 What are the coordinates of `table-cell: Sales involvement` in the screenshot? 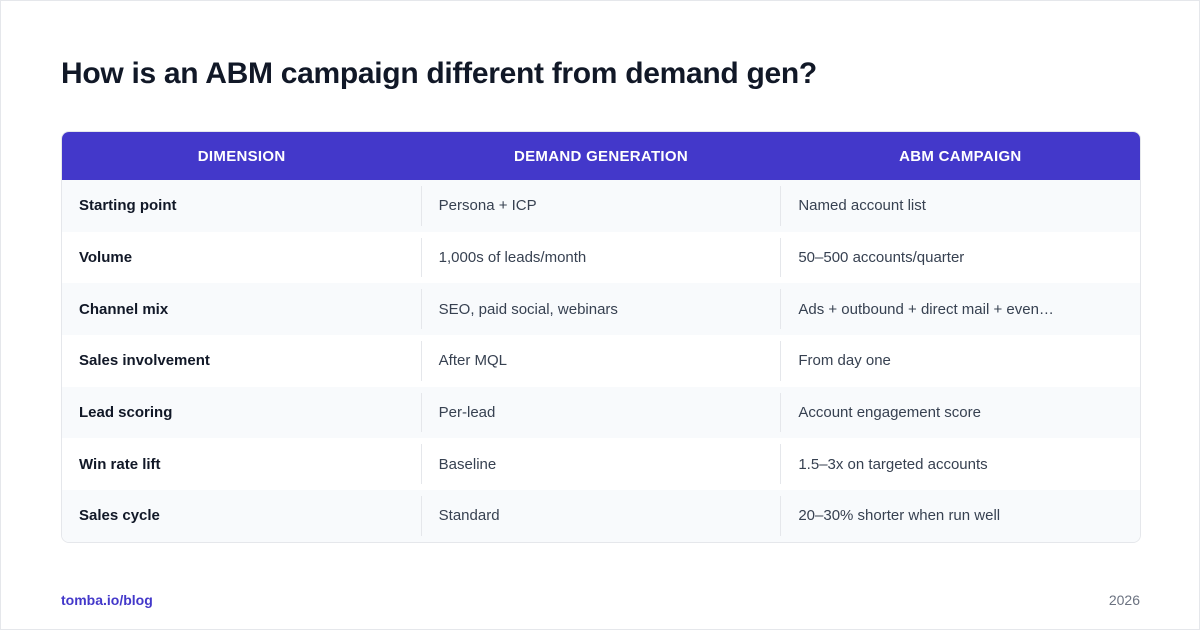 It's located at (144, 361).